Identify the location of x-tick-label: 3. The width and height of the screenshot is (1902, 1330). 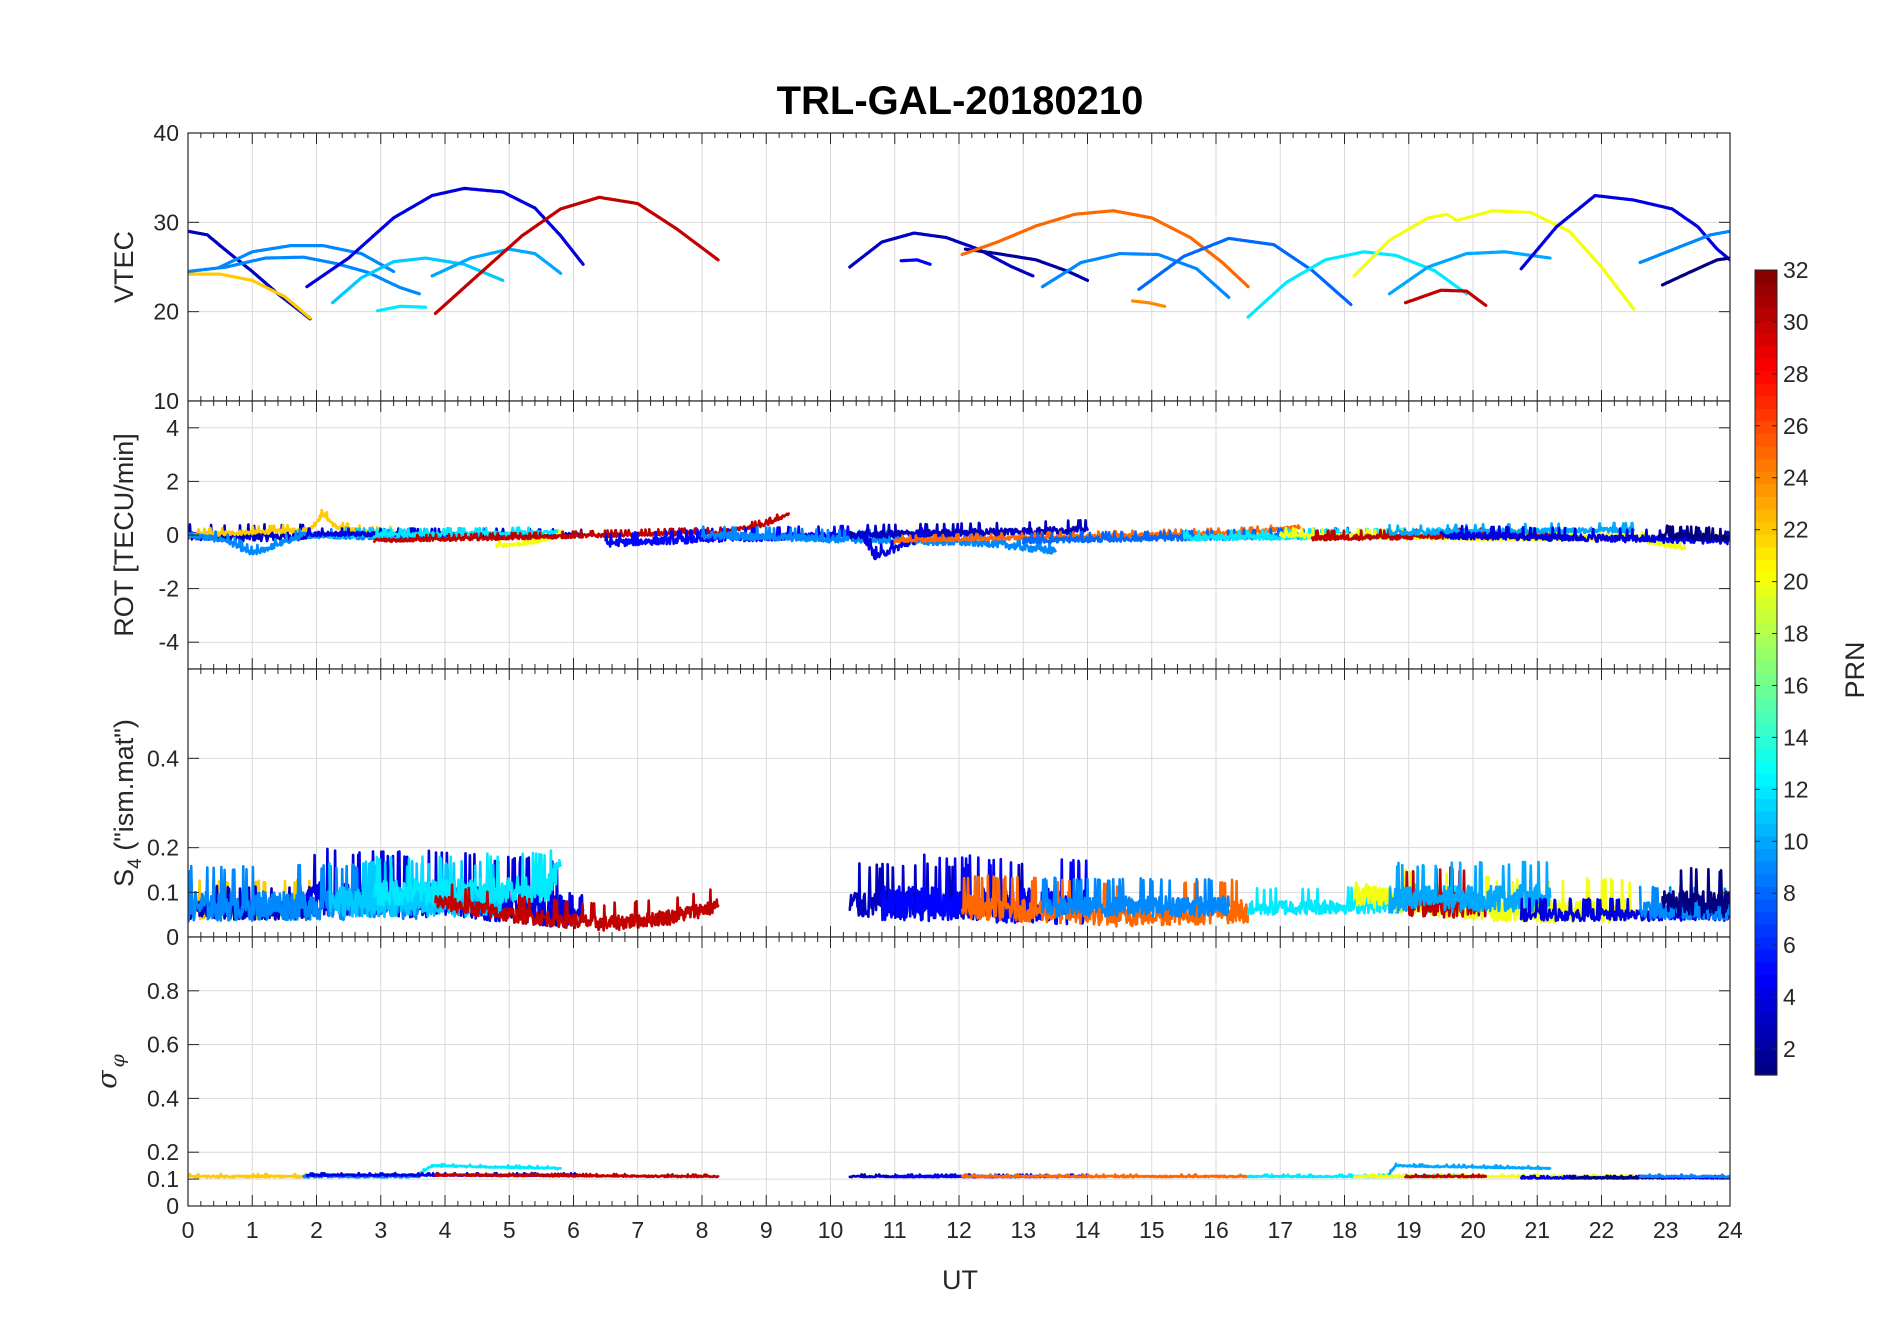
(380, 1230).